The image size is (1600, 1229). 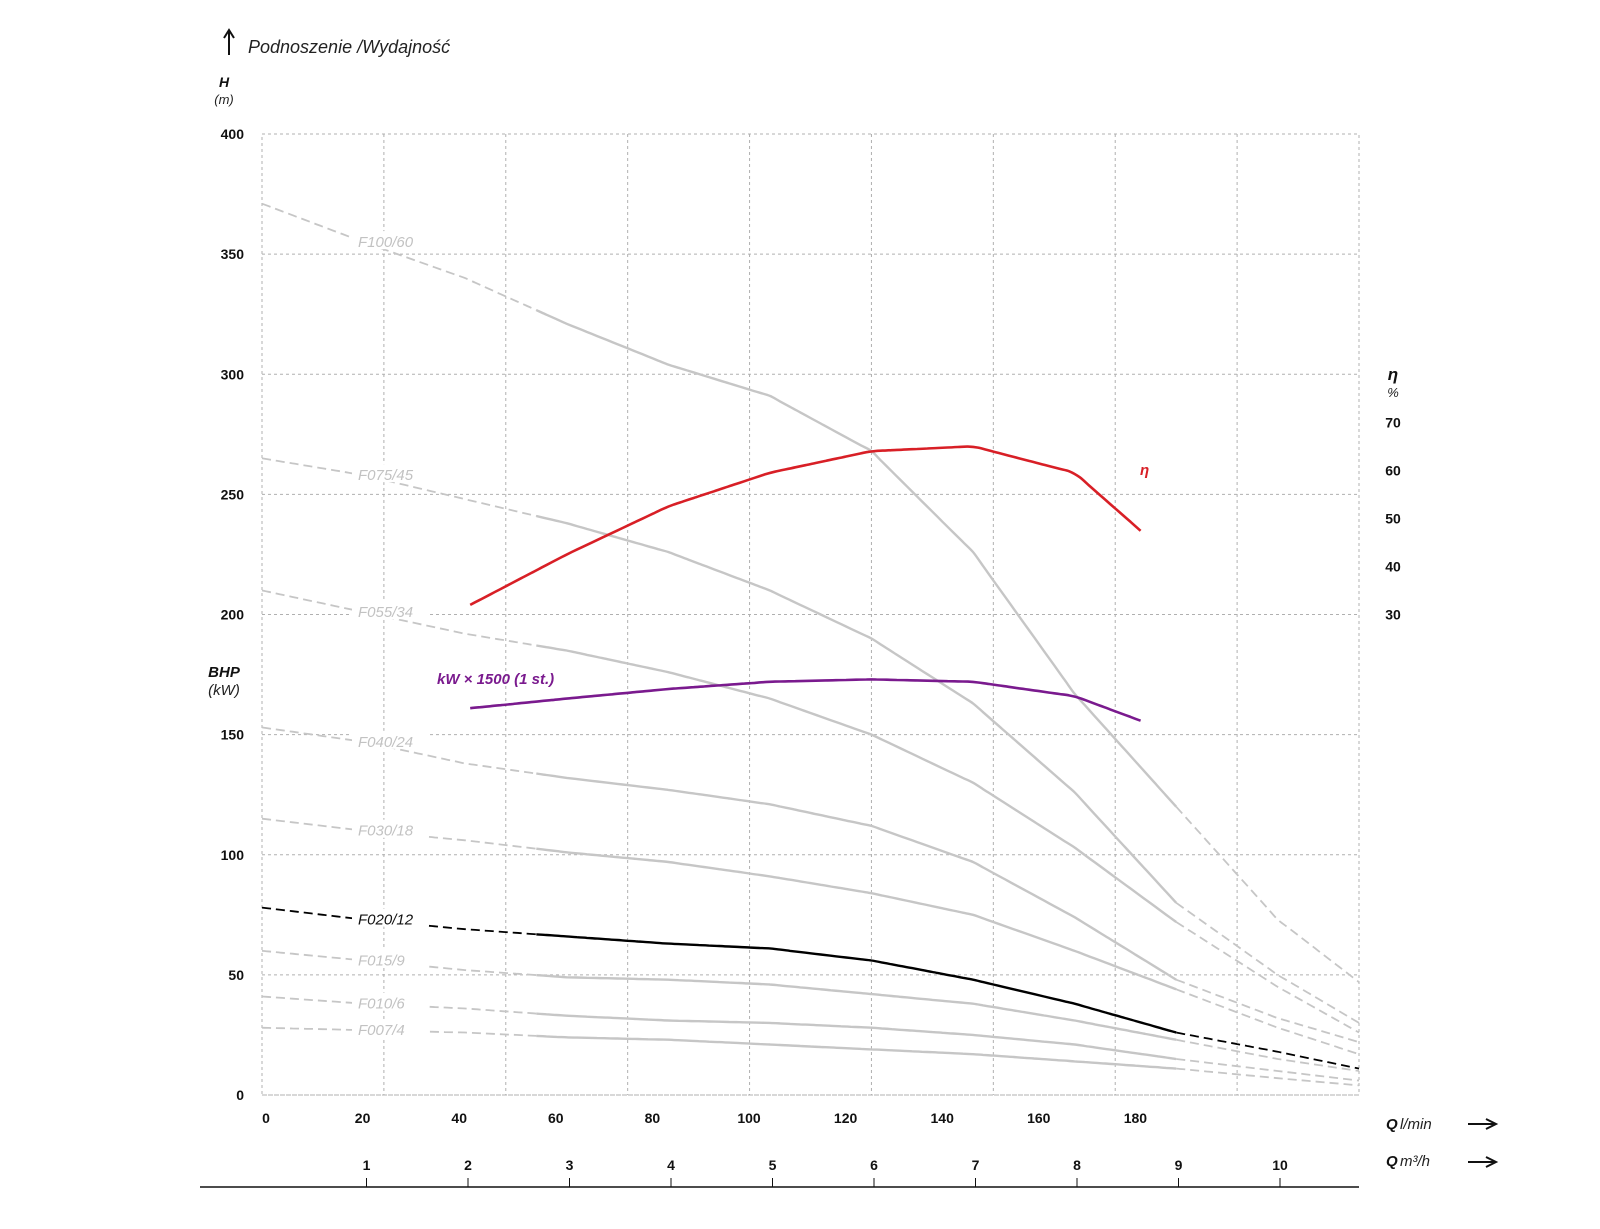 What do you see at coordinates (233, 494) in the screenshot?
I see `y-tick-label: 250` at bounding box center [233, 494].